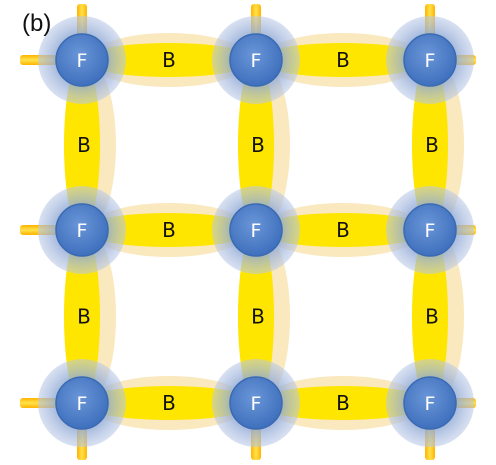  What do you see at coordinates (36, 23) in the screenshot?
I see `panel-label: (b)` at bounding box center [36, 23].